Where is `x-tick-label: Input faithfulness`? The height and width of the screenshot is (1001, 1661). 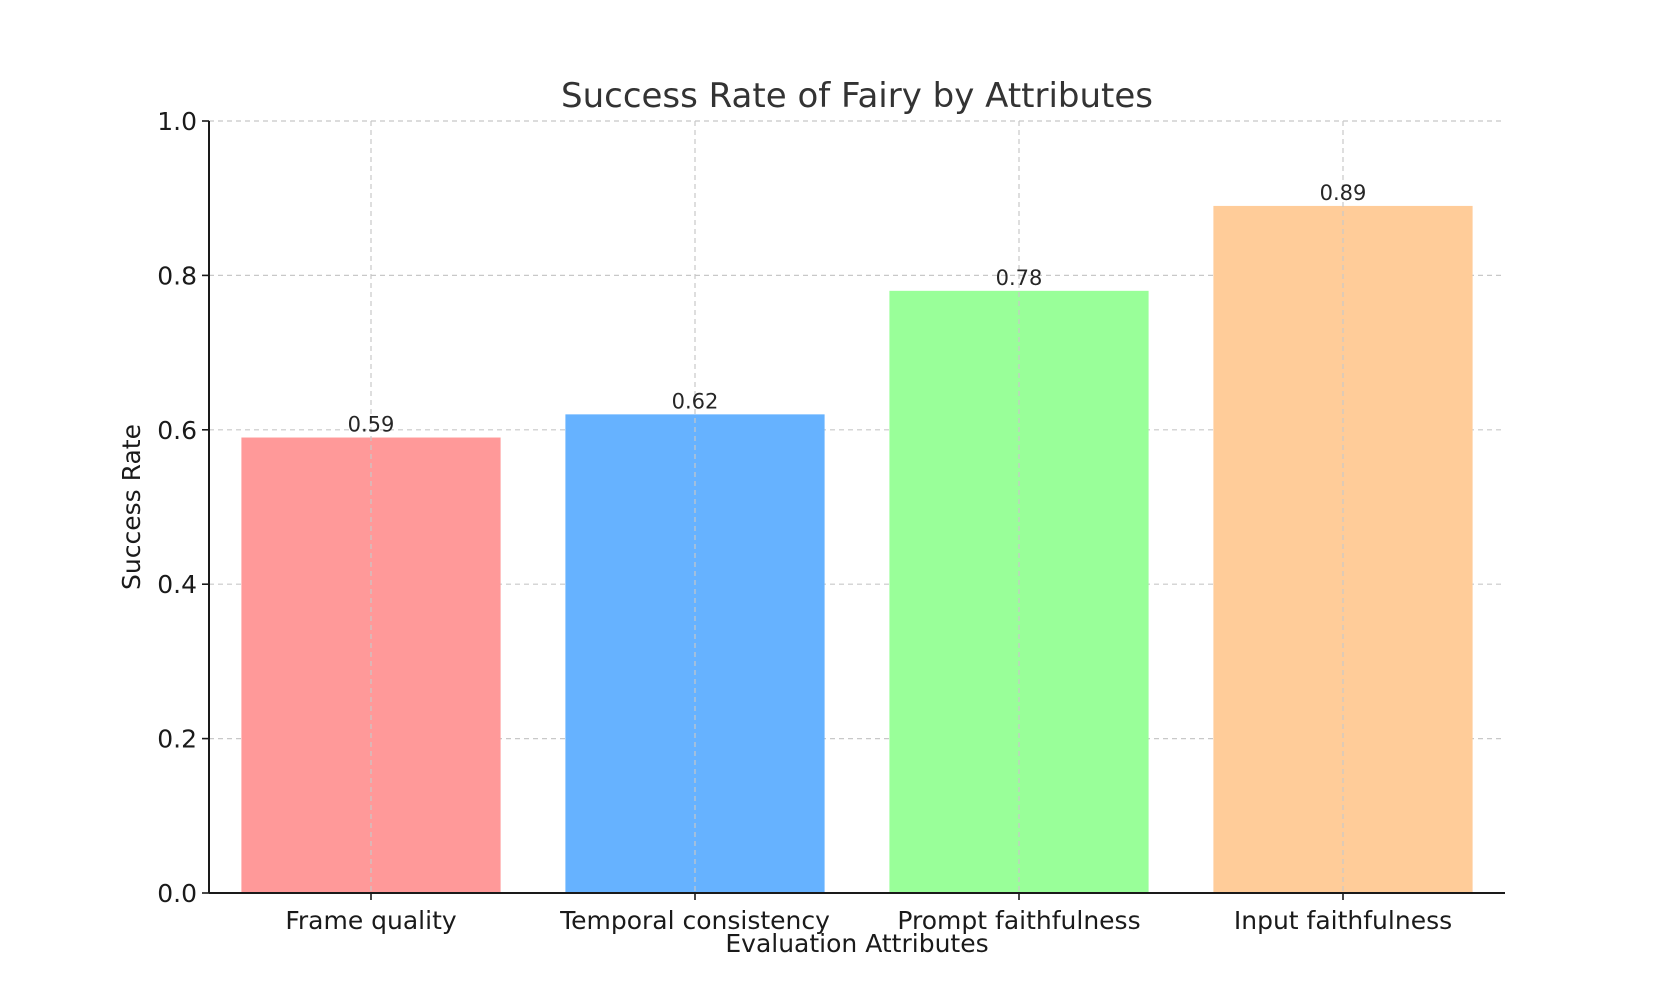 x-tick-label: Input faithfulness is located at coordinates (1343, 920).